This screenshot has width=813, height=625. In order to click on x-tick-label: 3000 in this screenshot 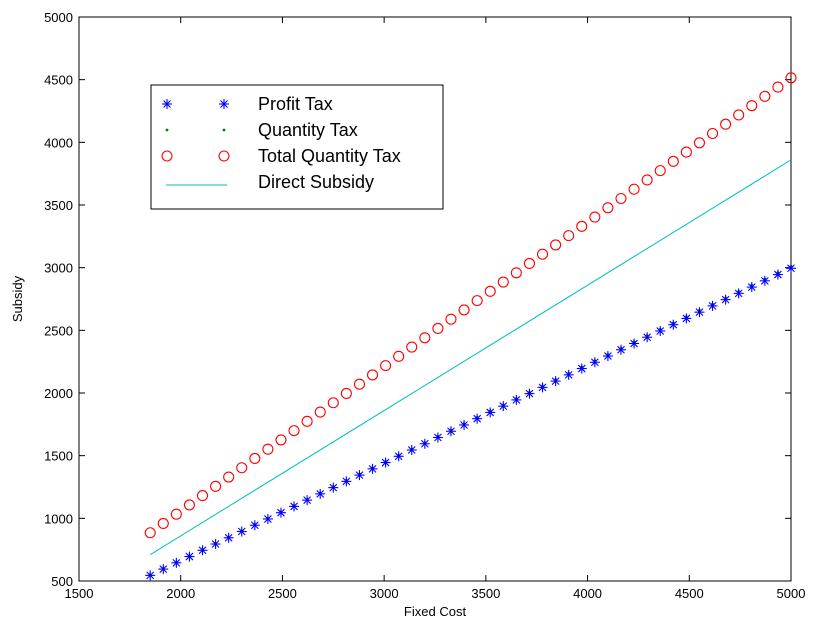, I will do `click(384, 593)`.